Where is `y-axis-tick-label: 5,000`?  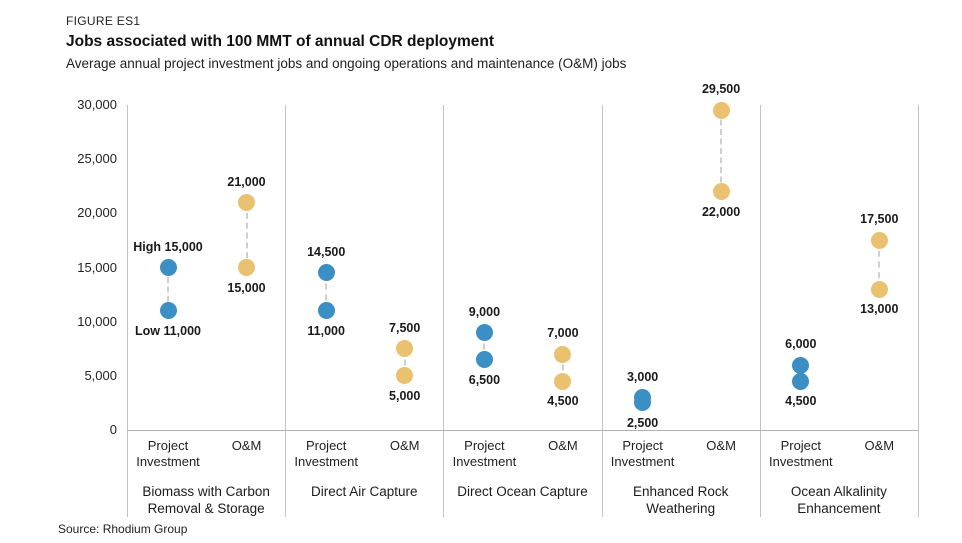 y-axis-tick-label: 5,000 is located at coordinates (100, 375).